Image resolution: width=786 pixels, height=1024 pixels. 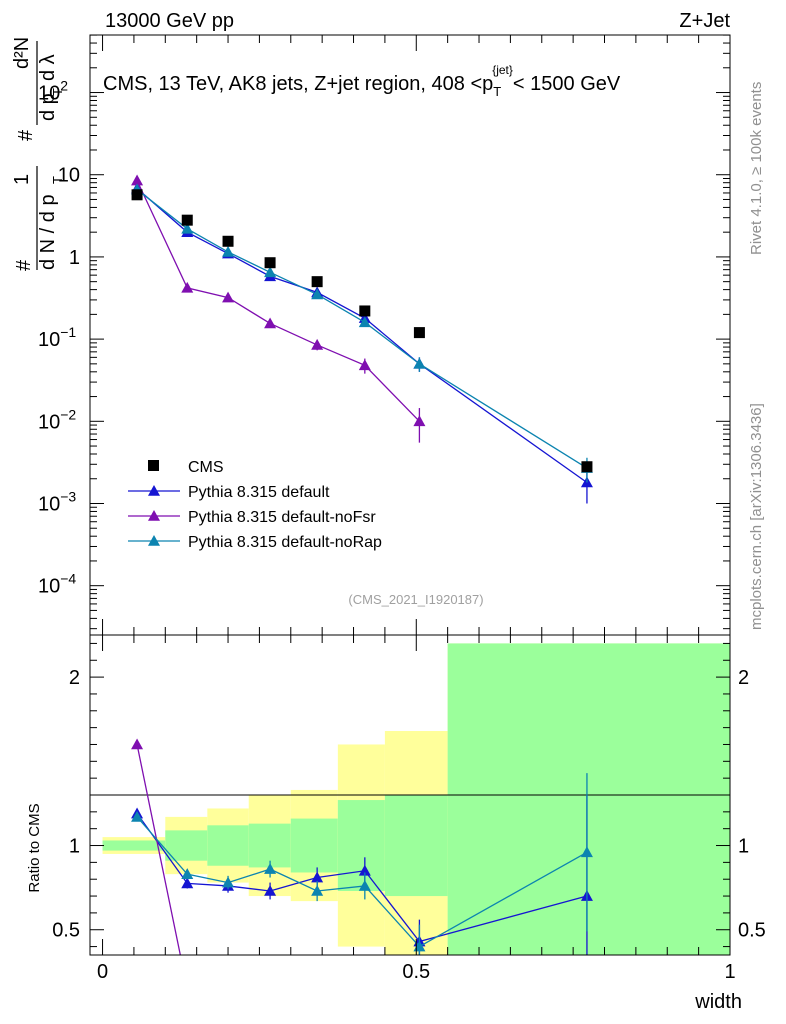 I want to click on plot-title-sup: {jet}, so click(x=502, y=70).